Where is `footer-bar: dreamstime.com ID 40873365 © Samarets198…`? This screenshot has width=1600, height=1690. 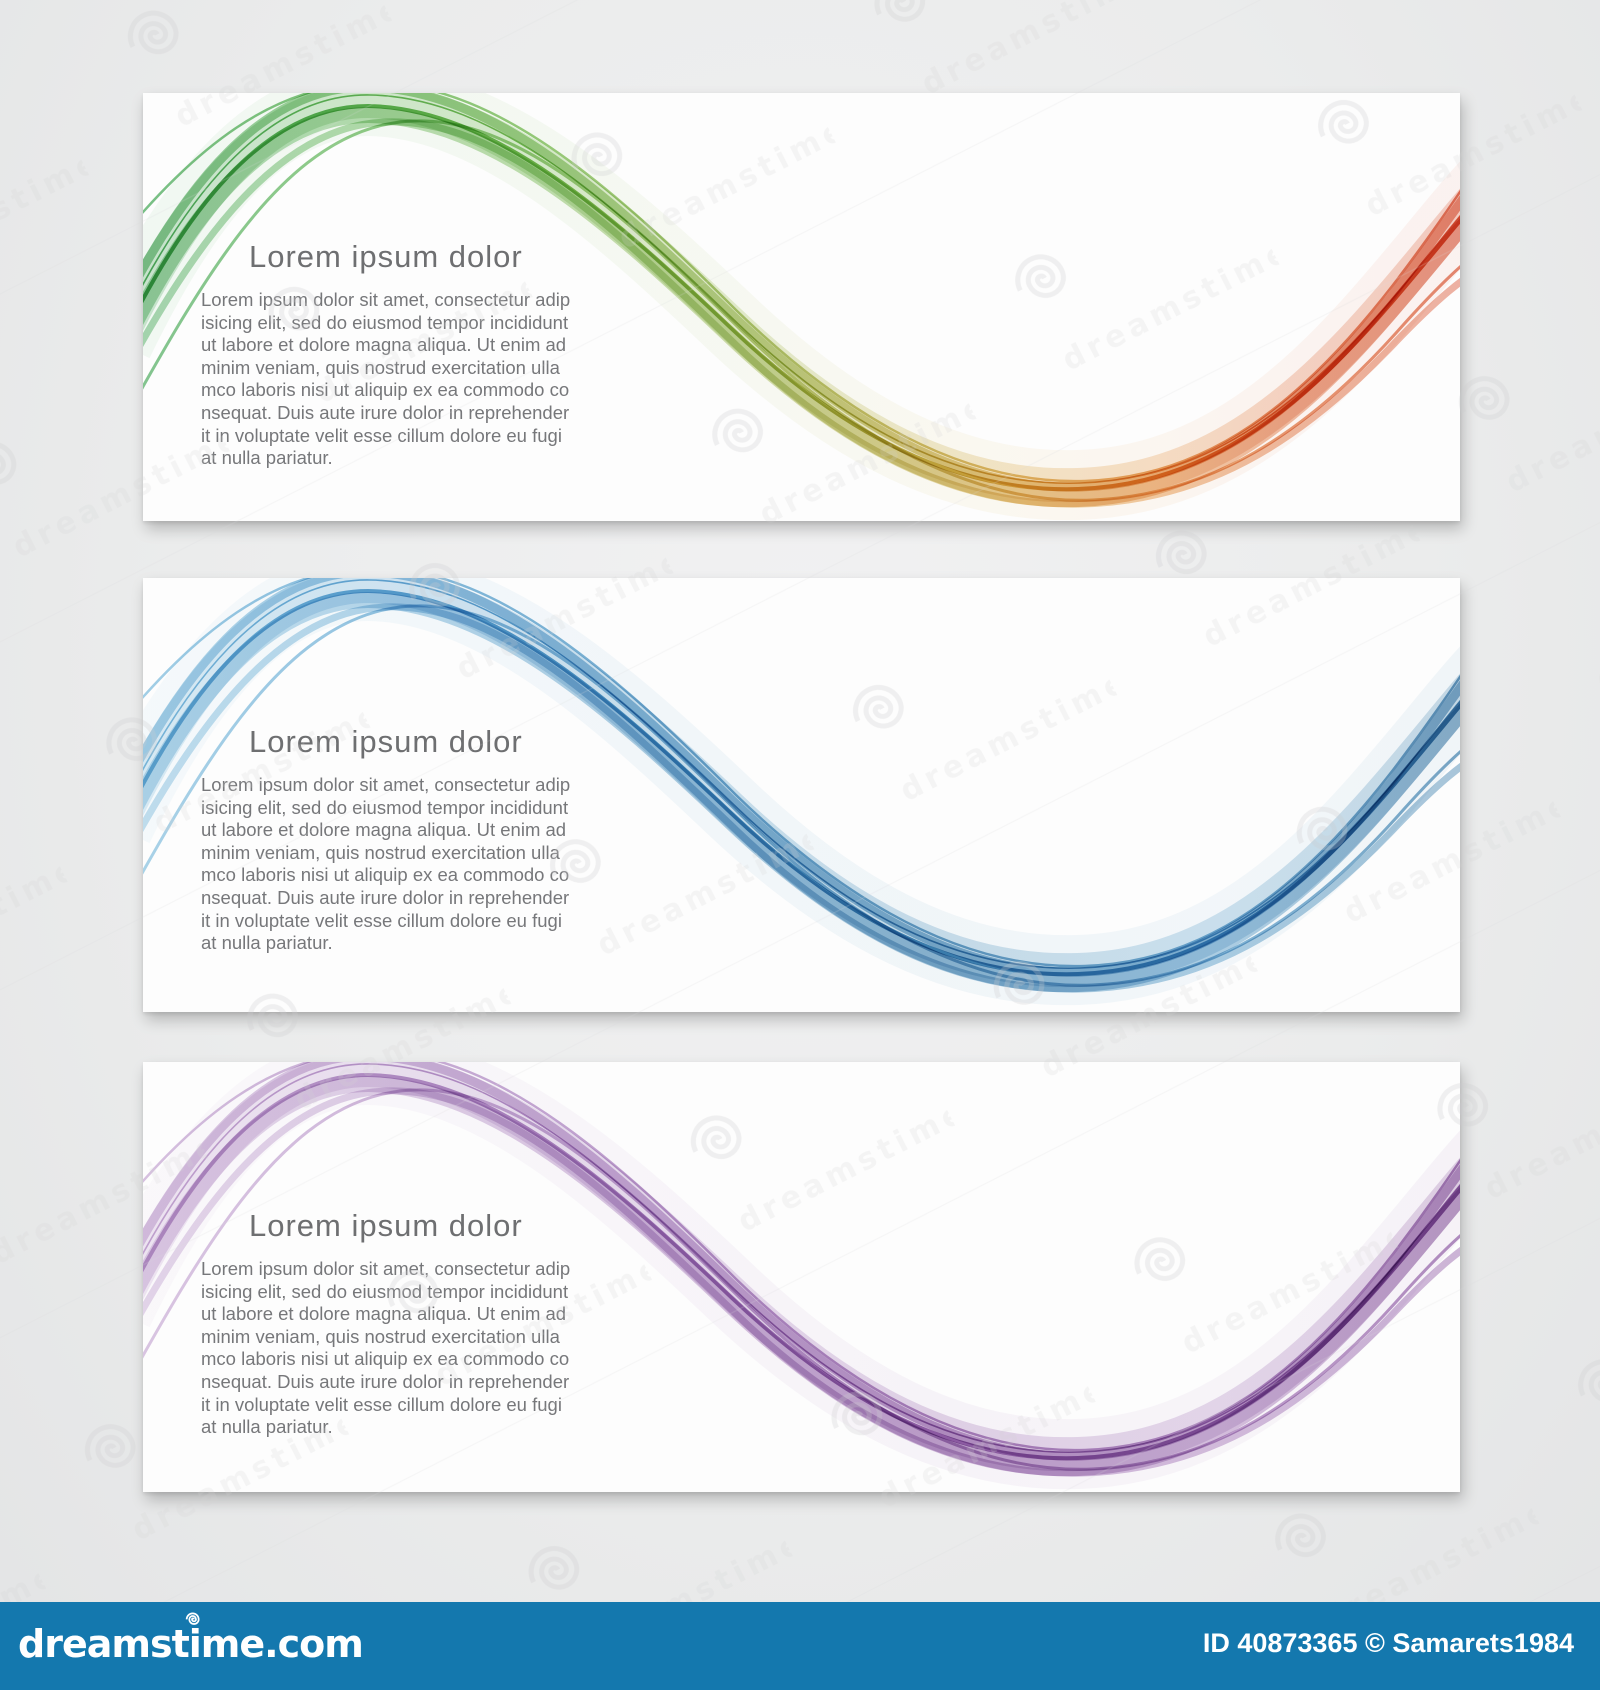
footer-bar: dreamstime.com ID 40873365 © Samarets198… is located at coordinates (800, 1646).